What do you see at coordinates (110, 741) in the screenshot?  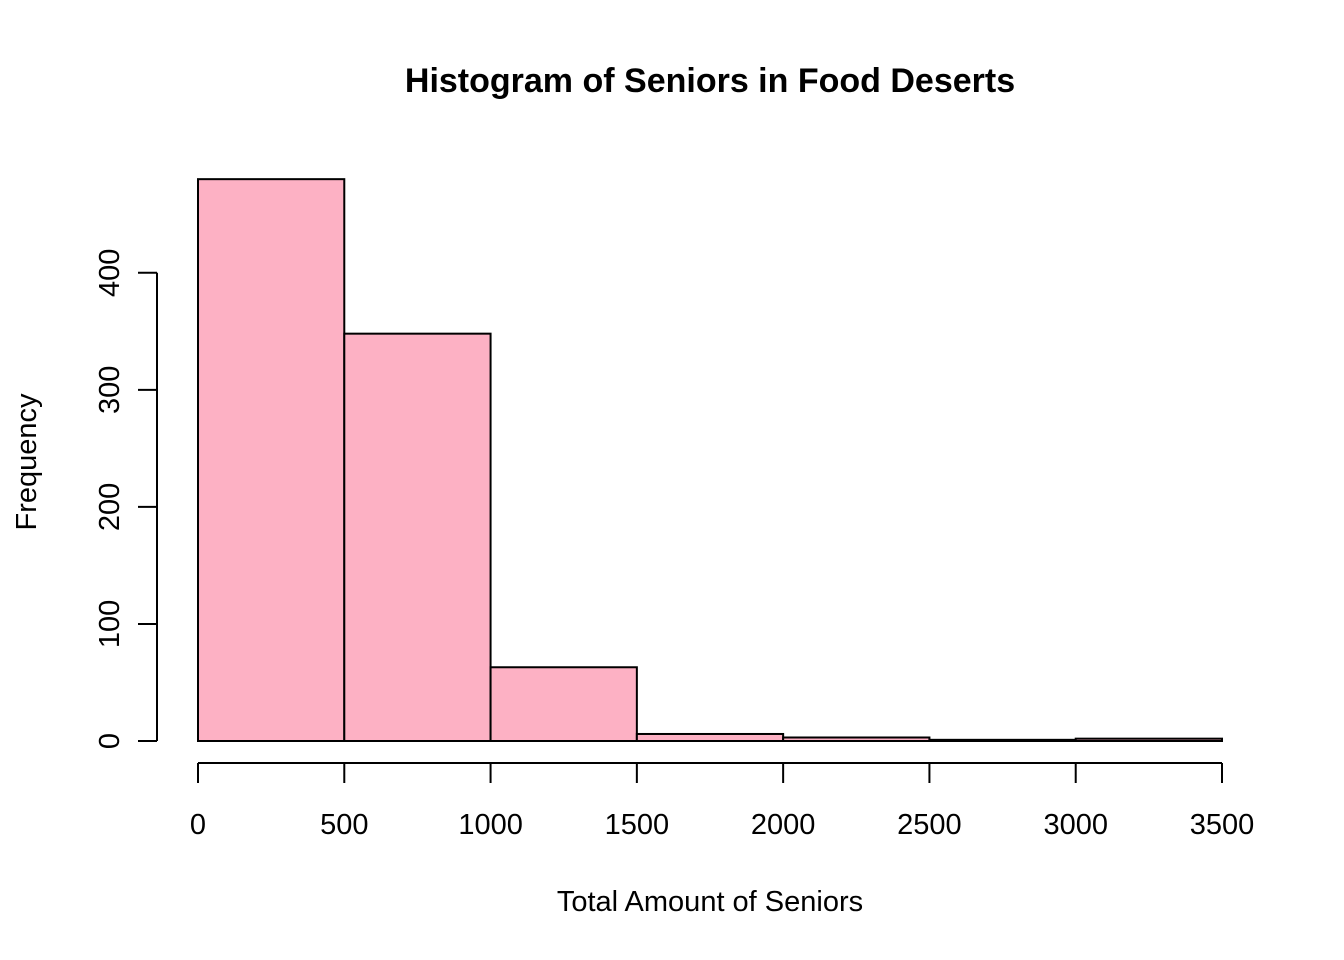 I see `y-tick-label-0: 0` at bounding box center [110, 741].